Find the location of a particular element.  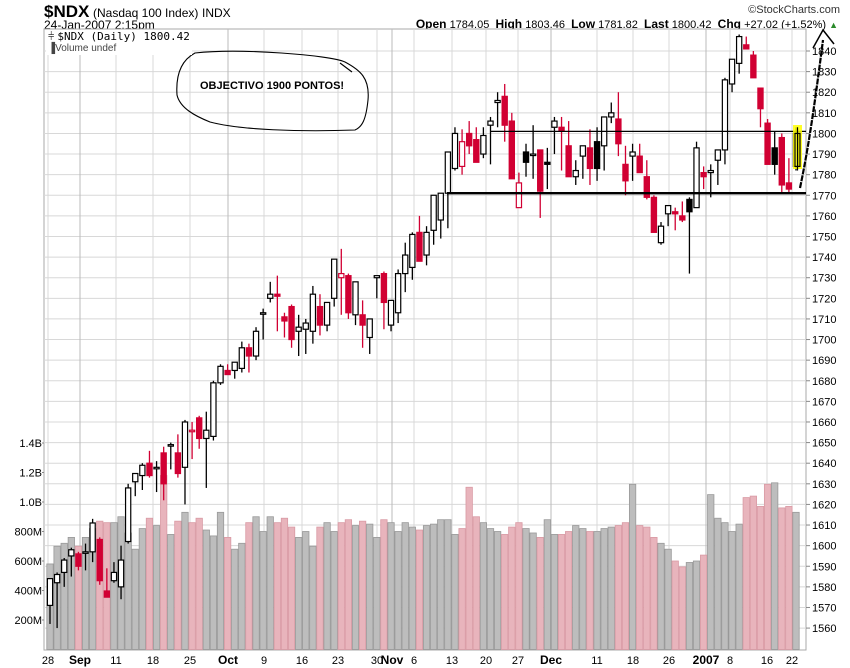

chart-legend: ⫩ $NDX (Daily) 1800.42 ▐Volume undef is located at coordinates (119, 42).